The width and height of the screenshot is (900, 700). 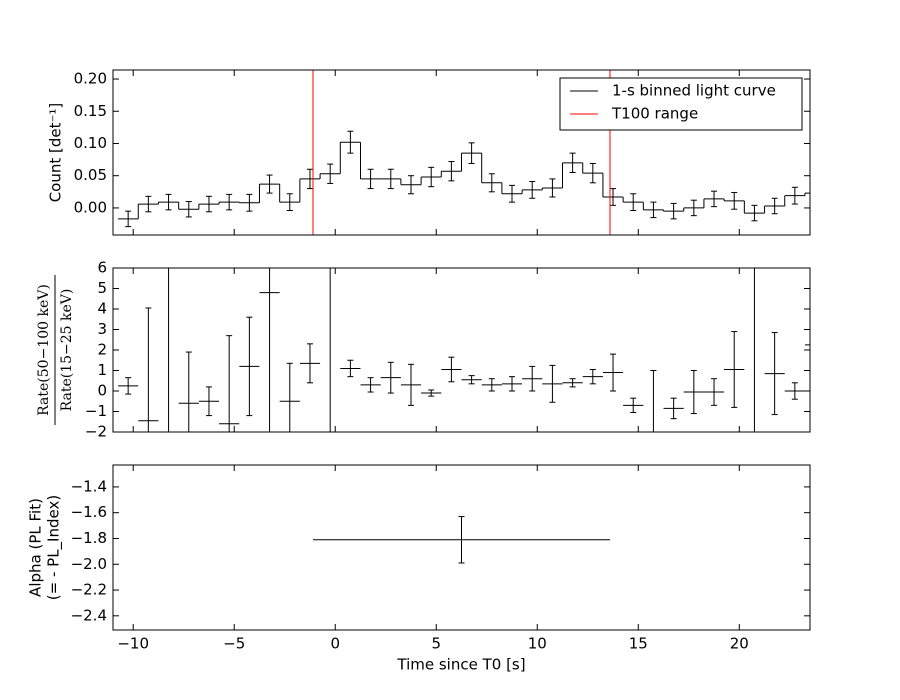 What do you see at coordinates (89, 615) in the screenshot?
I see `y-tick-label: −2.4` at bounding box center [89, 615].